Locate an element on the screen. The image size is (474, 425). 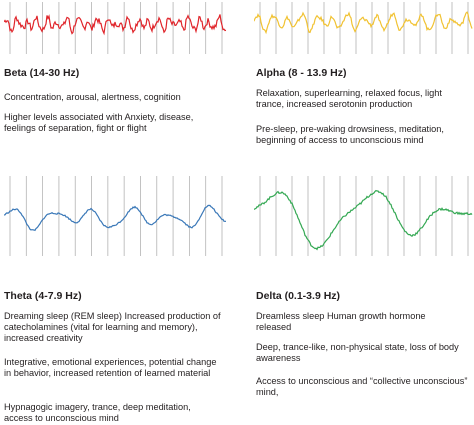
theta-waveform is located at coordinates (115, 216).